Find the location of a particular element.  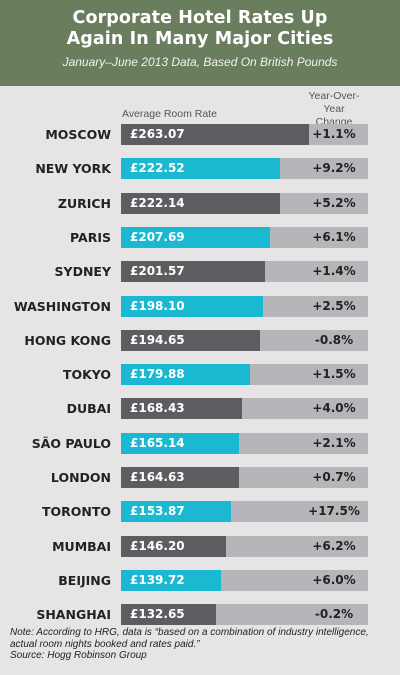

room-rate-value: £222.14 is located at coordinates (157, 202).